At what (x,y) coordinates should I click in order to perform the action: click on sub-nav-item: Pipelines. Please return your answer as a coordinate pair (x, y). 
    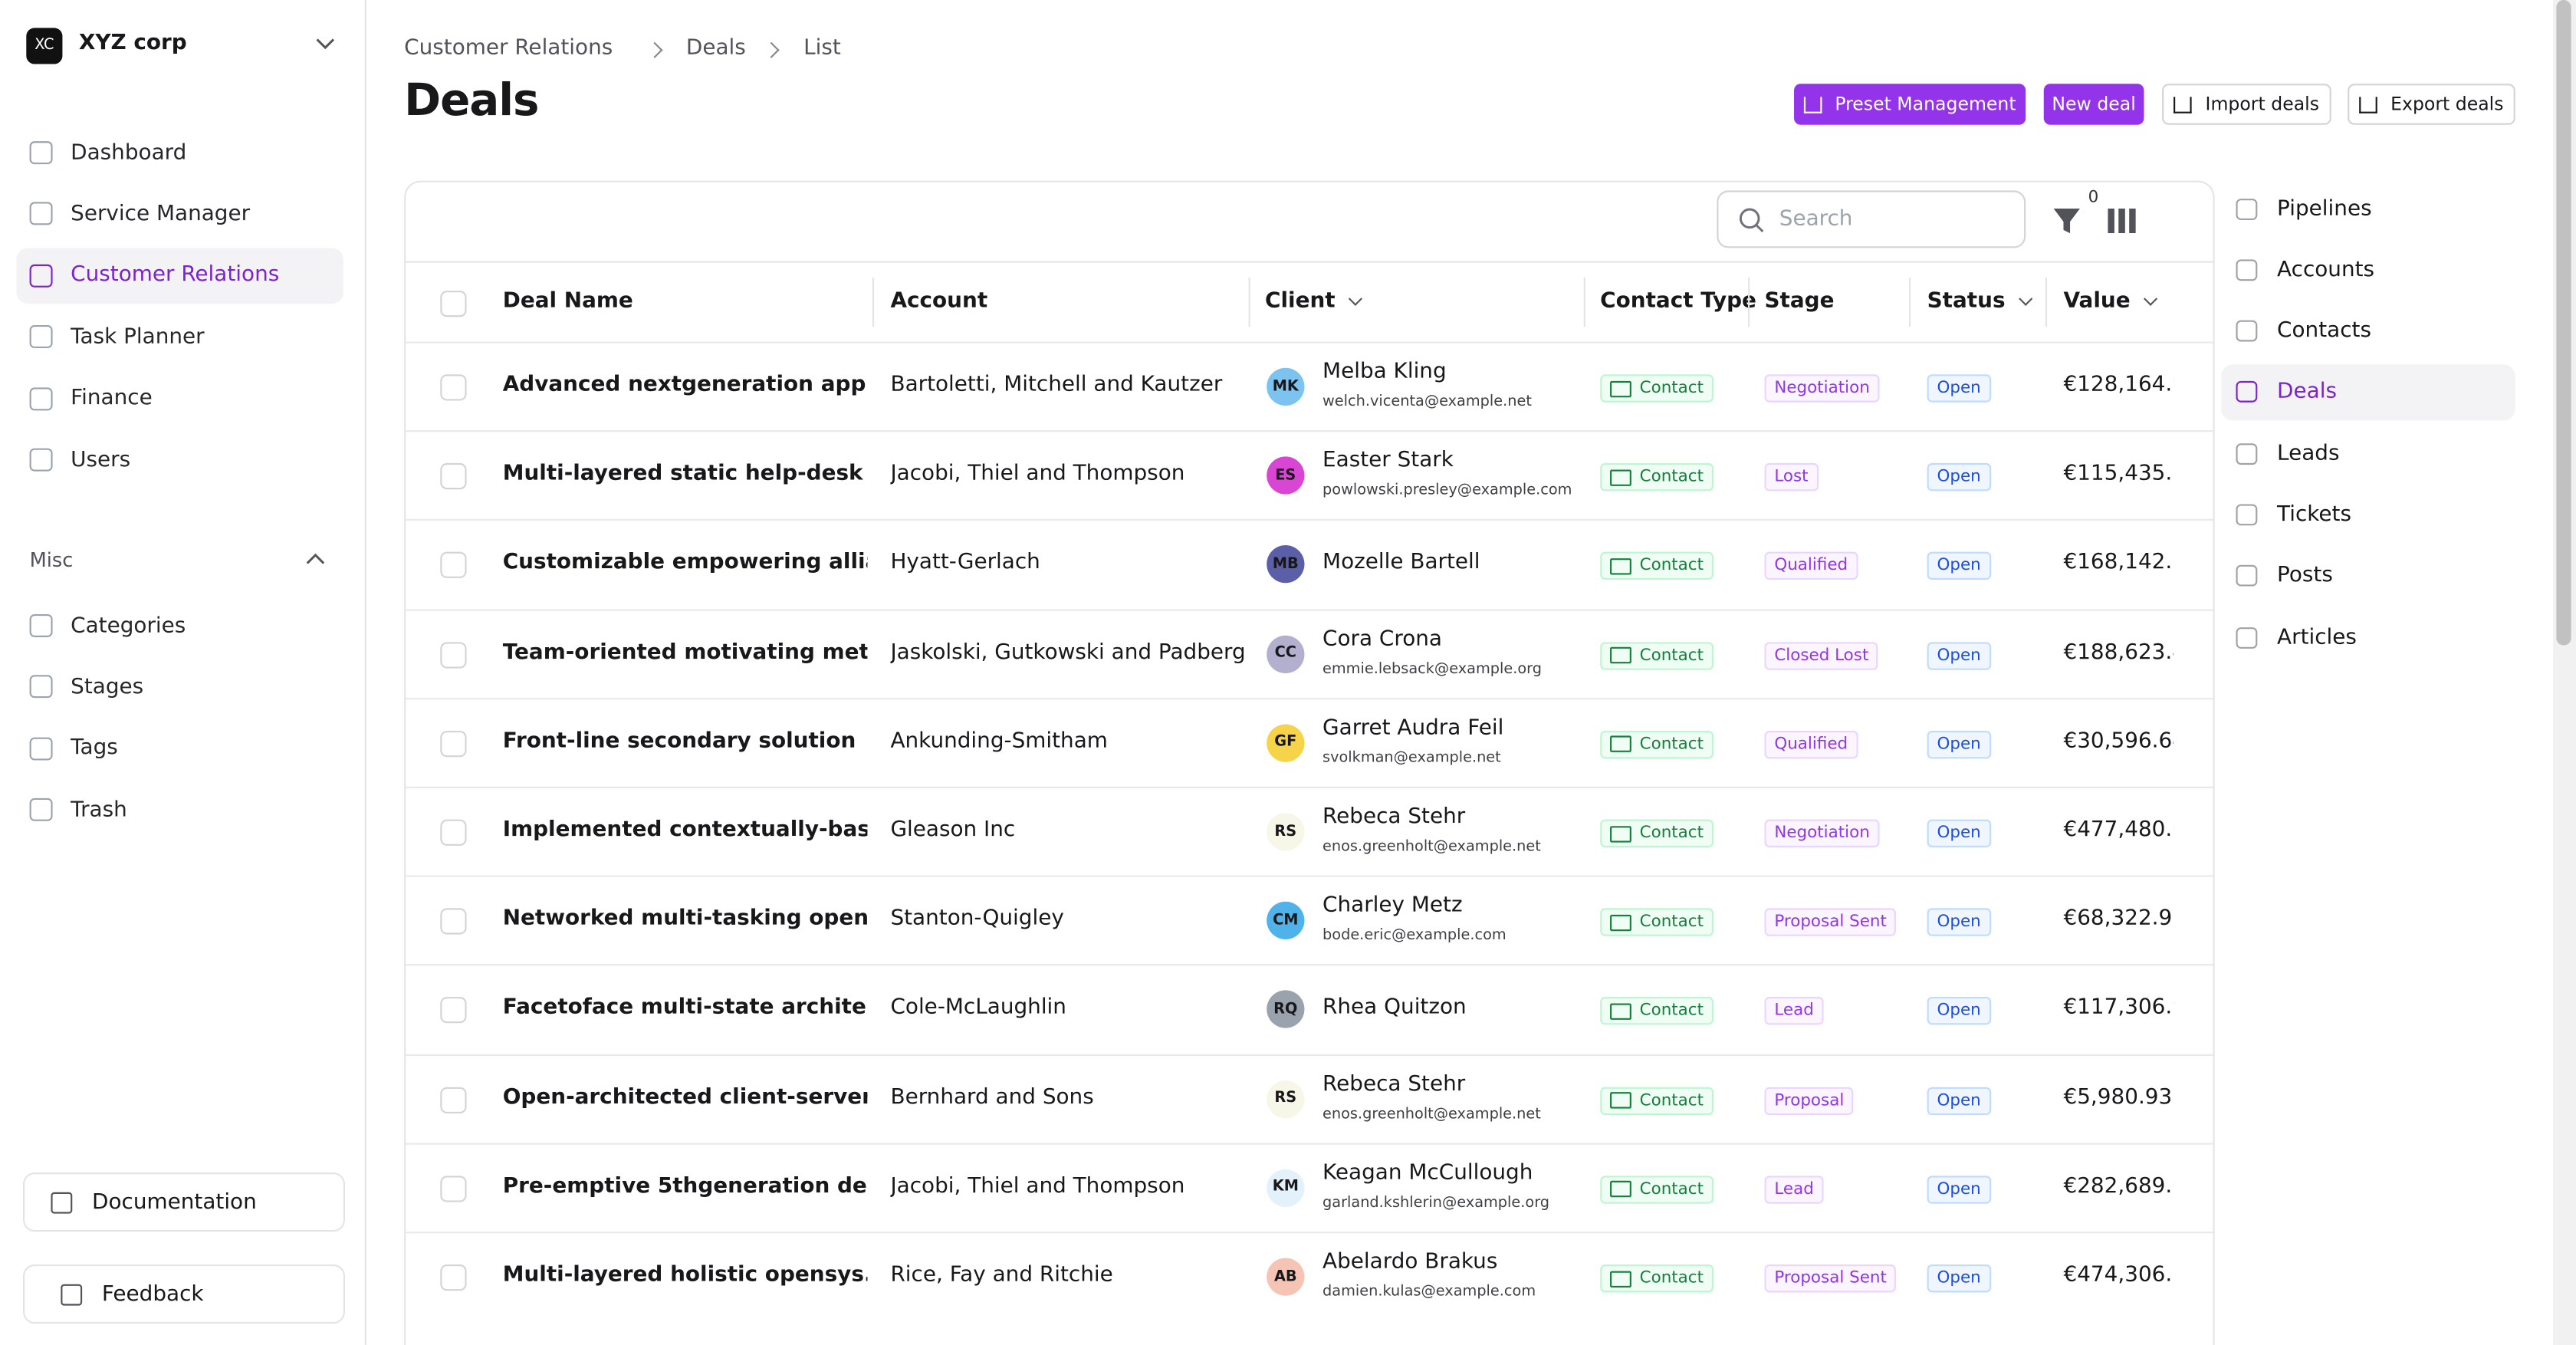
    Looking at the image, I should click on (2368, 209).